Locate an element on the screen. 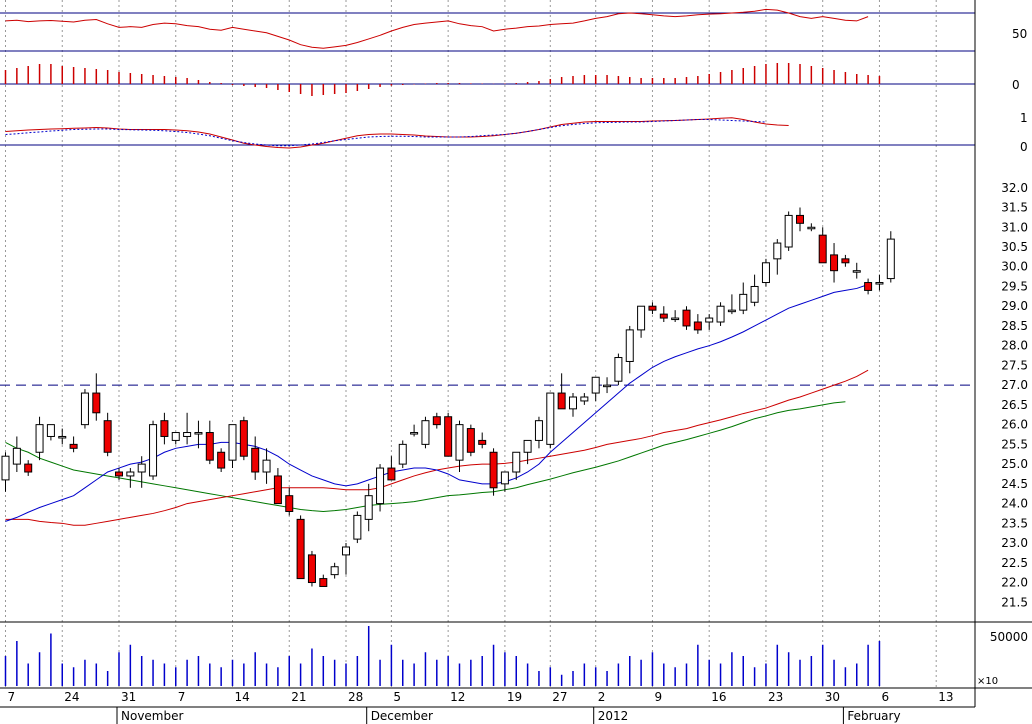 The width and height of the screenshot is (1032, 724). price-tick-label: 23.0 is located at coordinates (1014, 543).